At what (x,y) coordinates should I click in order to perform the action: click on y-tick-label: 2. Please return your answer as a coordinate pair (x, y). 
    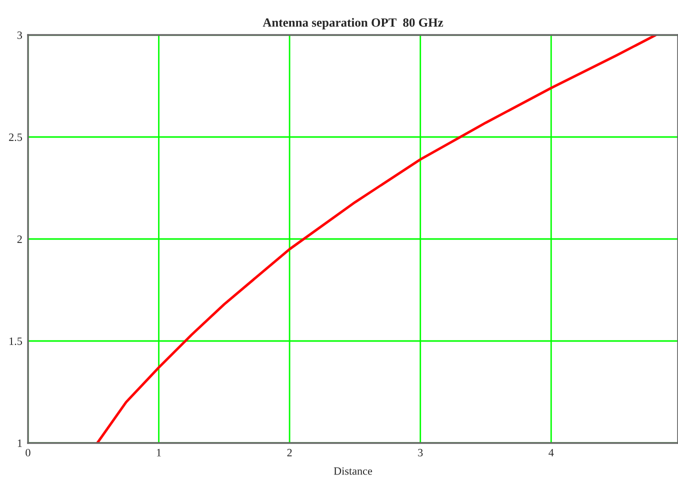
    Looking at the image, I should click on (19, 239).